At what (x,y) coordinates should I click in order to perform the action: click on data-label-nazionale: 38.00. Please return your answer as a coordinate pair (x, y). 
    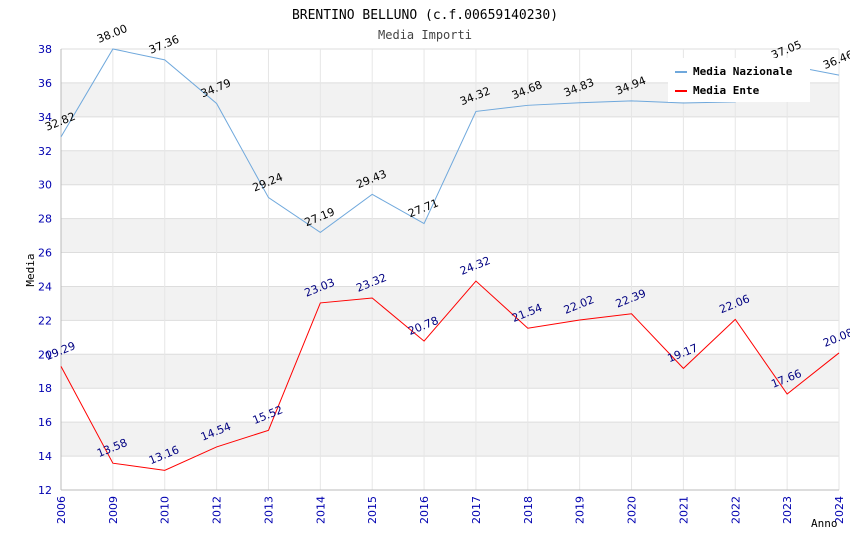
    Looking at the image, I should click on (112, 34).